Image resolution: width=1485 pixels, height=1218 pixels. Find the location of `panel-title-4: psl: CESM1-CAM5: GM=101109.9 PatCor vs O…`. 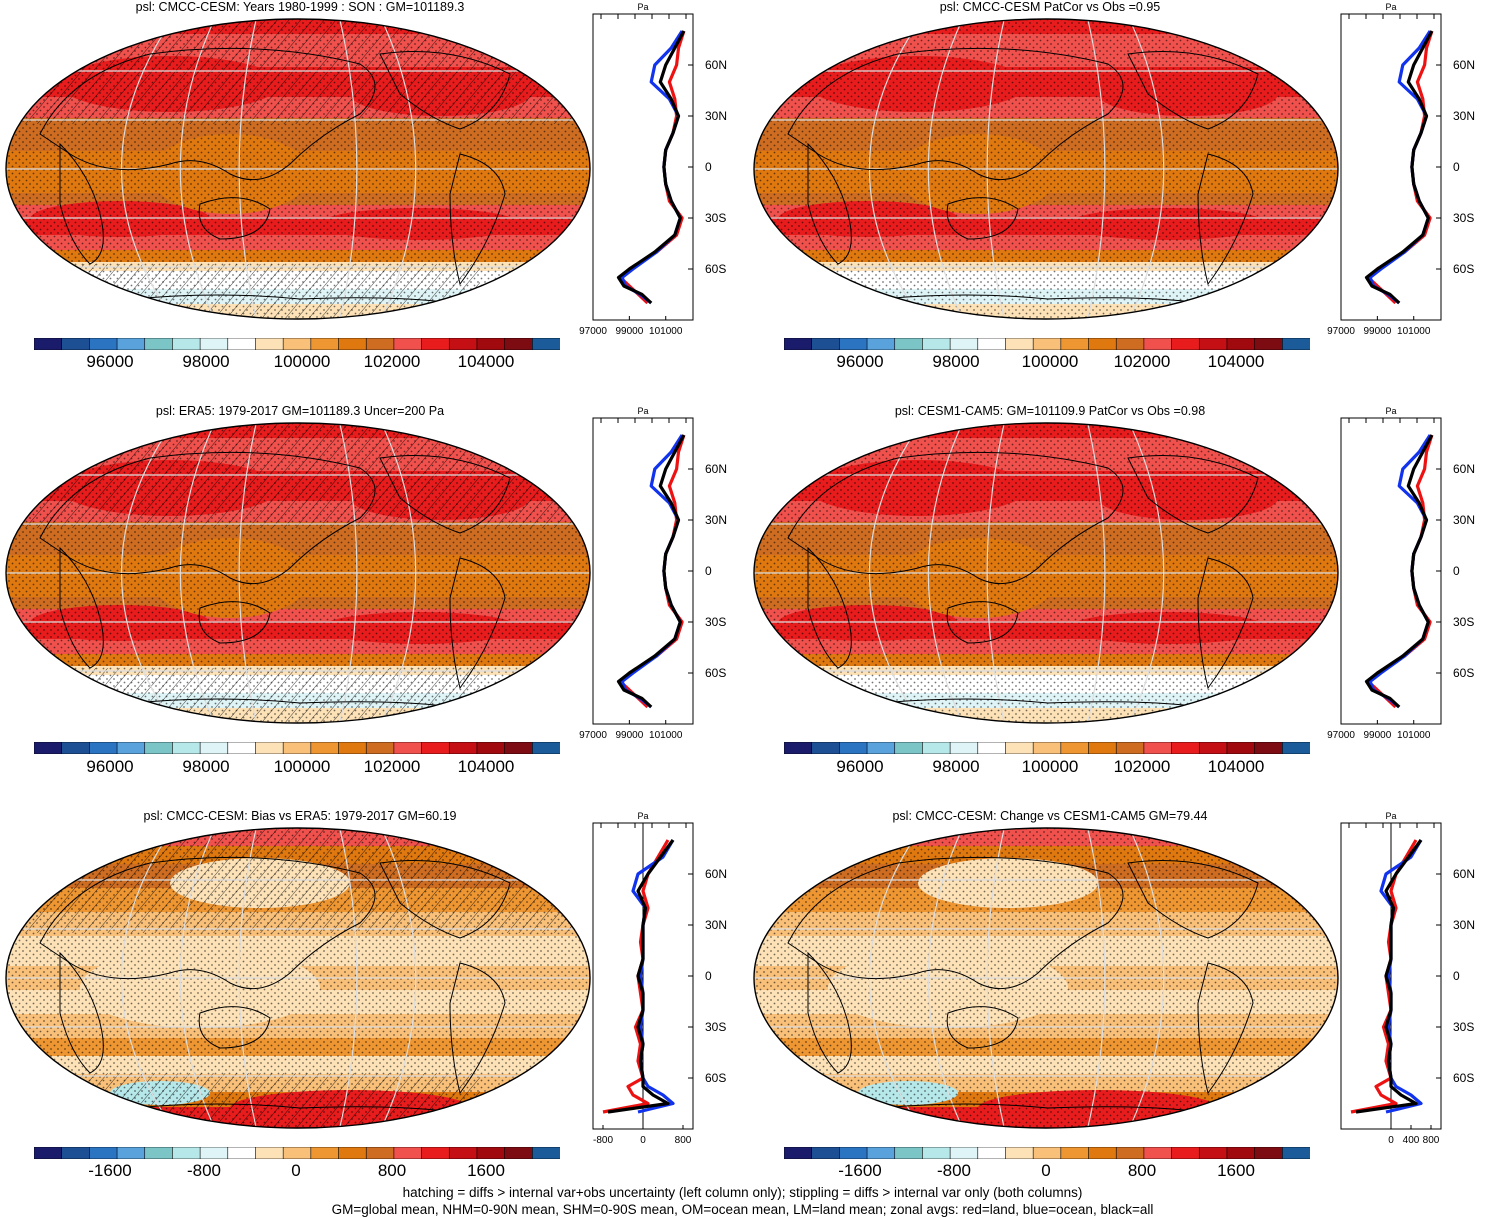

panel-title-4: psl: CESM1-CAM5: GM=101109.9 PatCor vs O… is located at coordinates (1050, 411).